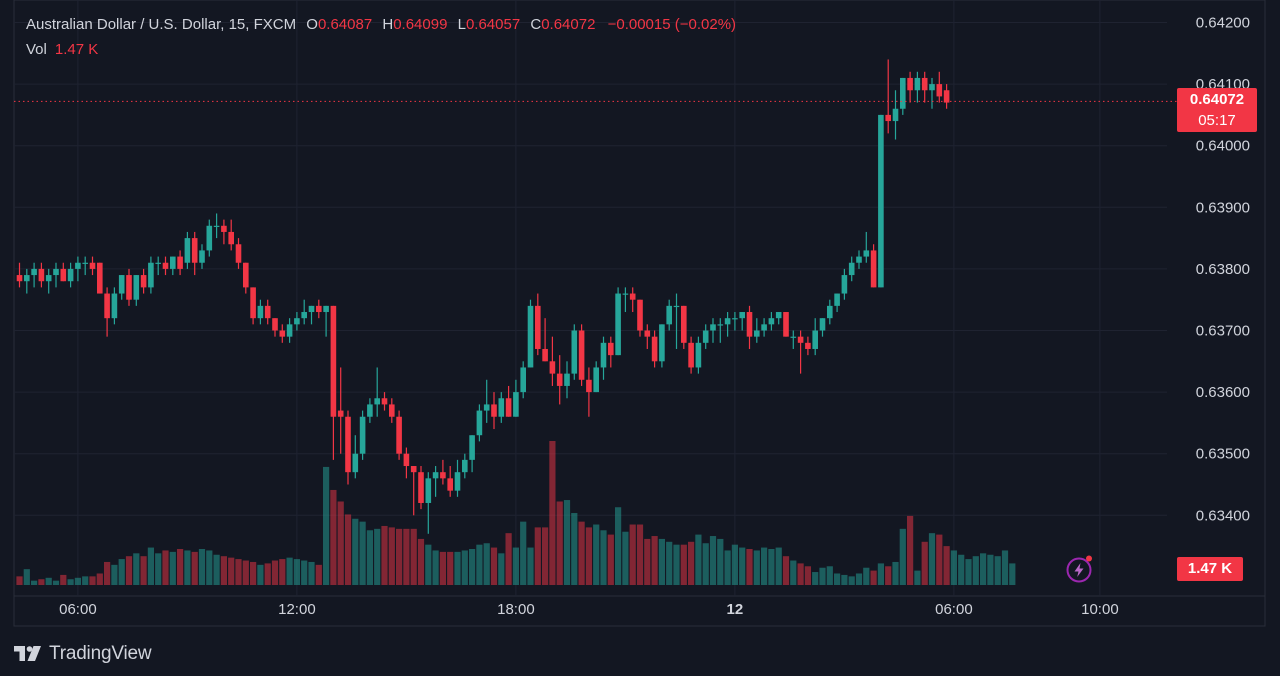 This screenshot has height=676, width=1280. I want to click on price-axis-label: 0.63700, so click(1223, 331).